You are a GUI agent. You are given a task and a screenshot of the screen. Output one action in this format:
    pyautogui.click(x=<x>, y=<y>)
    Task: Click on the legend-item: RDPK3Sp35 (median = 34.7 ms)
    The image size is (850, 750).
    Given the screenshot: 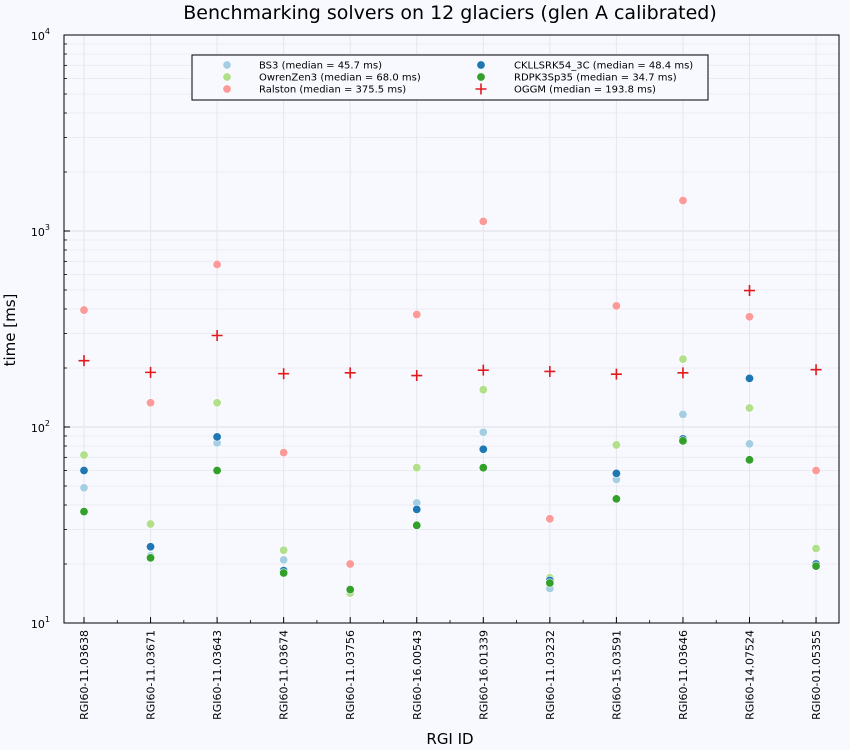 What is the action you would take?
    pyautogui.click(x=576, y=78)
    